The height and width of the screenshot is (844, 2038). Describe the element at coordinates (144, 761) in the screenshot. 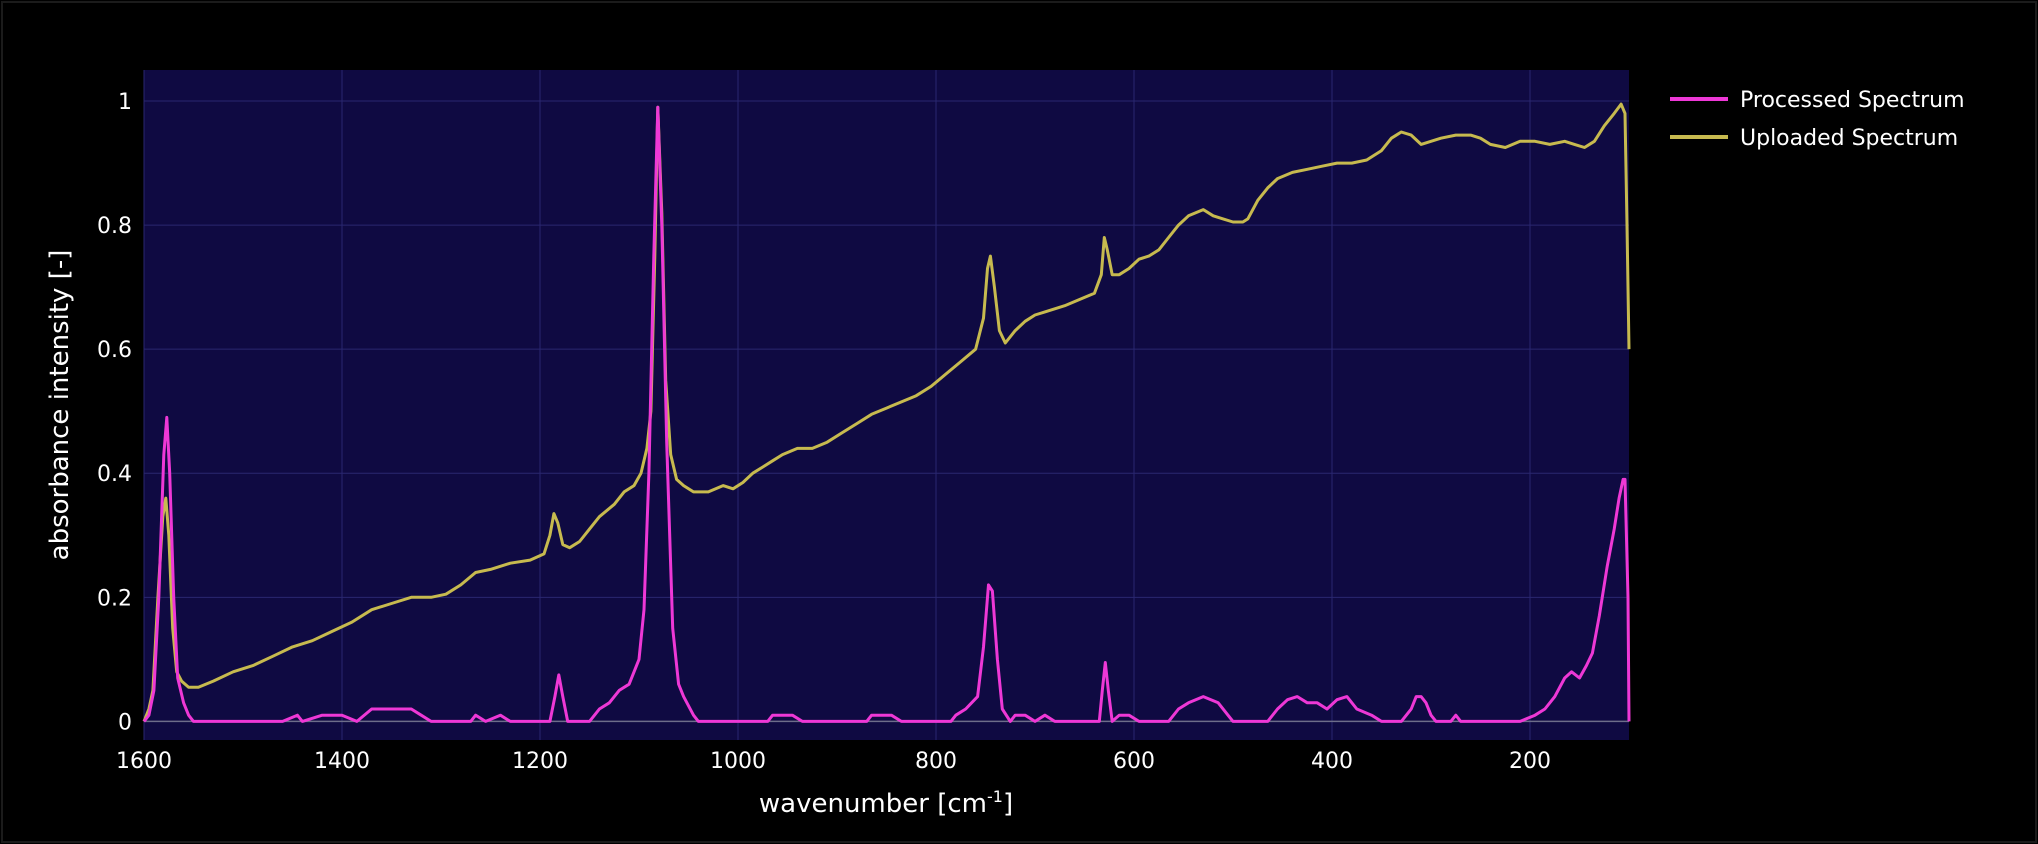

I see `x-tick-label: 1600` at that location.